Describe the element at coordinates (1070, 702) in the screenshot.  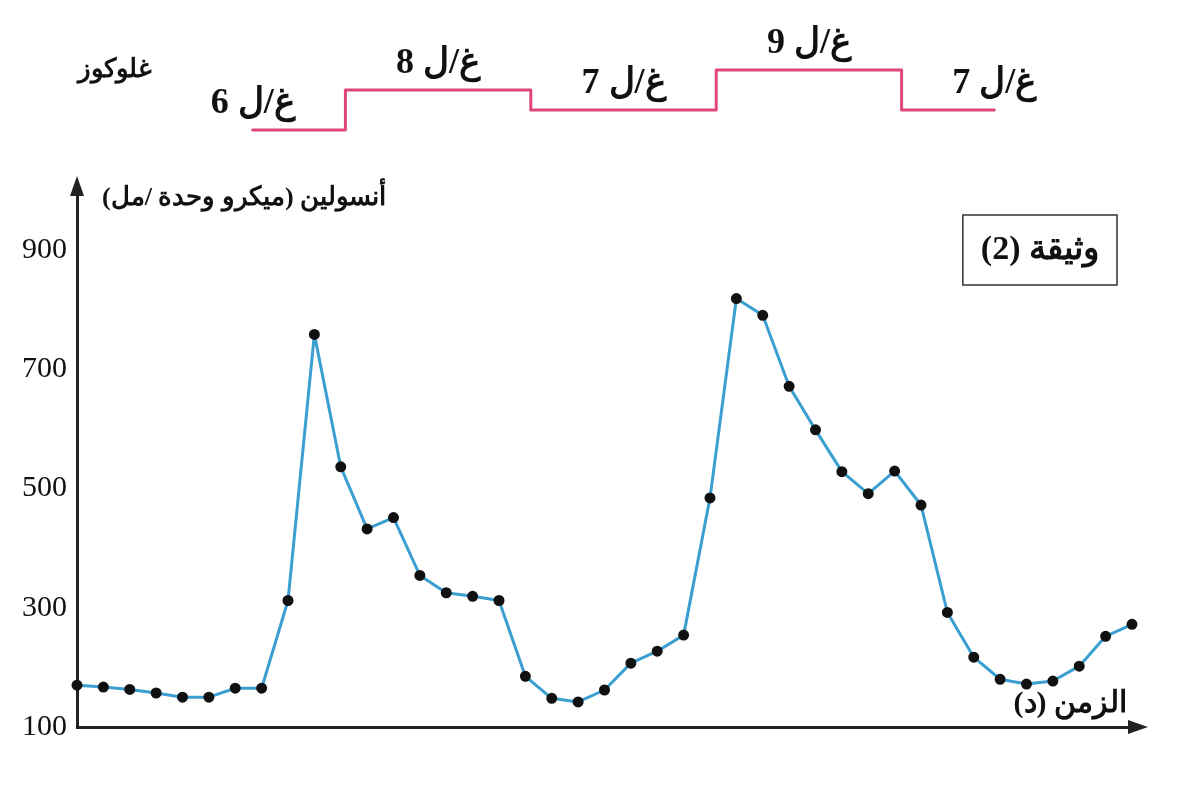
I see `x-axis-title: الزمن (د)` at that location.